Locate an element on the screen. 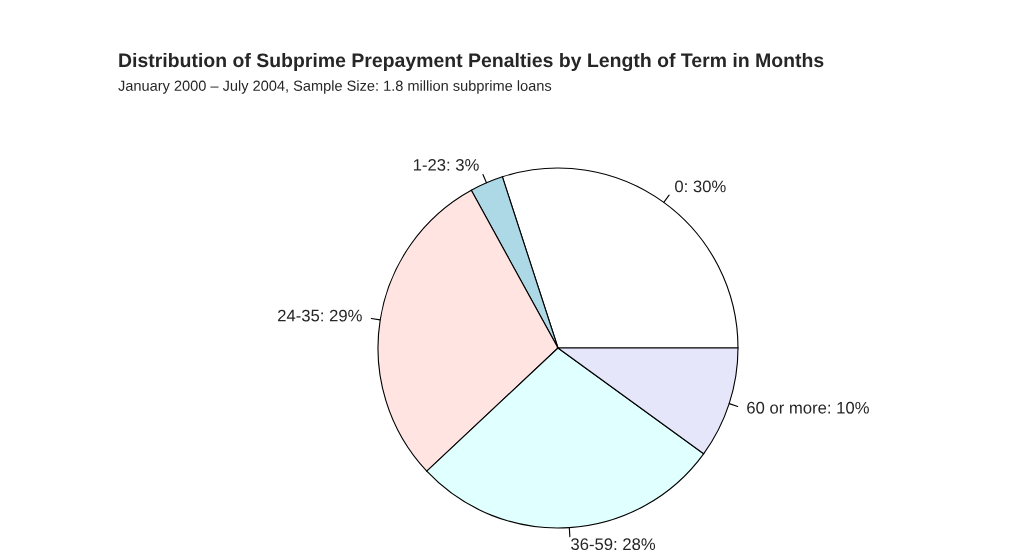 The height and width of the screenshot is (559, 1033). slice-label: 36-59: 28% is located at coordinates (613, 544).